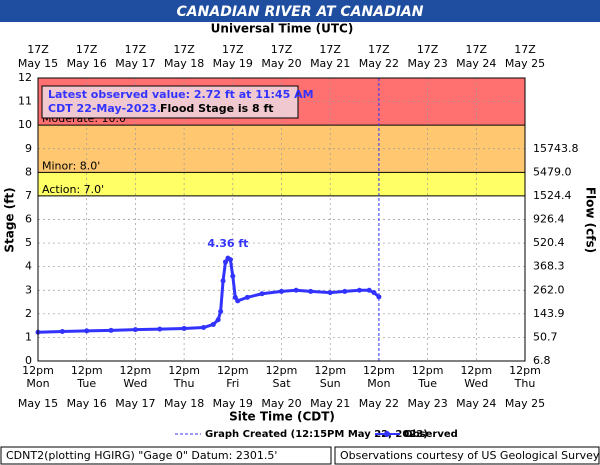 The image size is (600, 465). What do you see at coordinates (549, 242) in the screenshot?
I see `y2-tick-label: 520.4` at bounding box center [549, 242].